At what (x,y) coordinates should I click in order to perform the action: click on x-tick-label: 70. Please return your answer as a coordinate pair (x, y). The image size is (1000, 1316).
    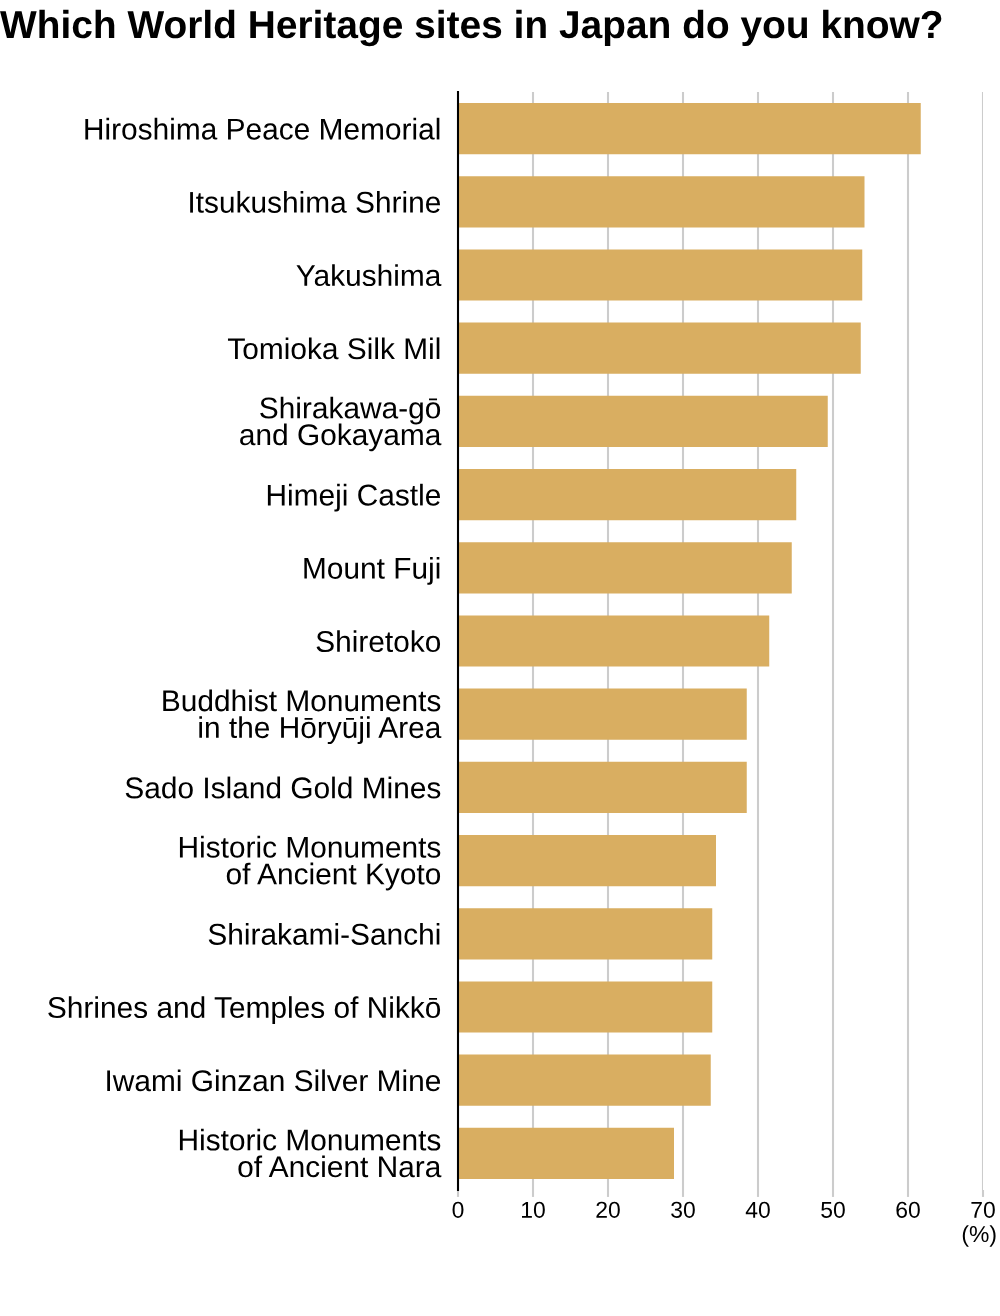
    Looking at the image, I should click on (983, 1209).